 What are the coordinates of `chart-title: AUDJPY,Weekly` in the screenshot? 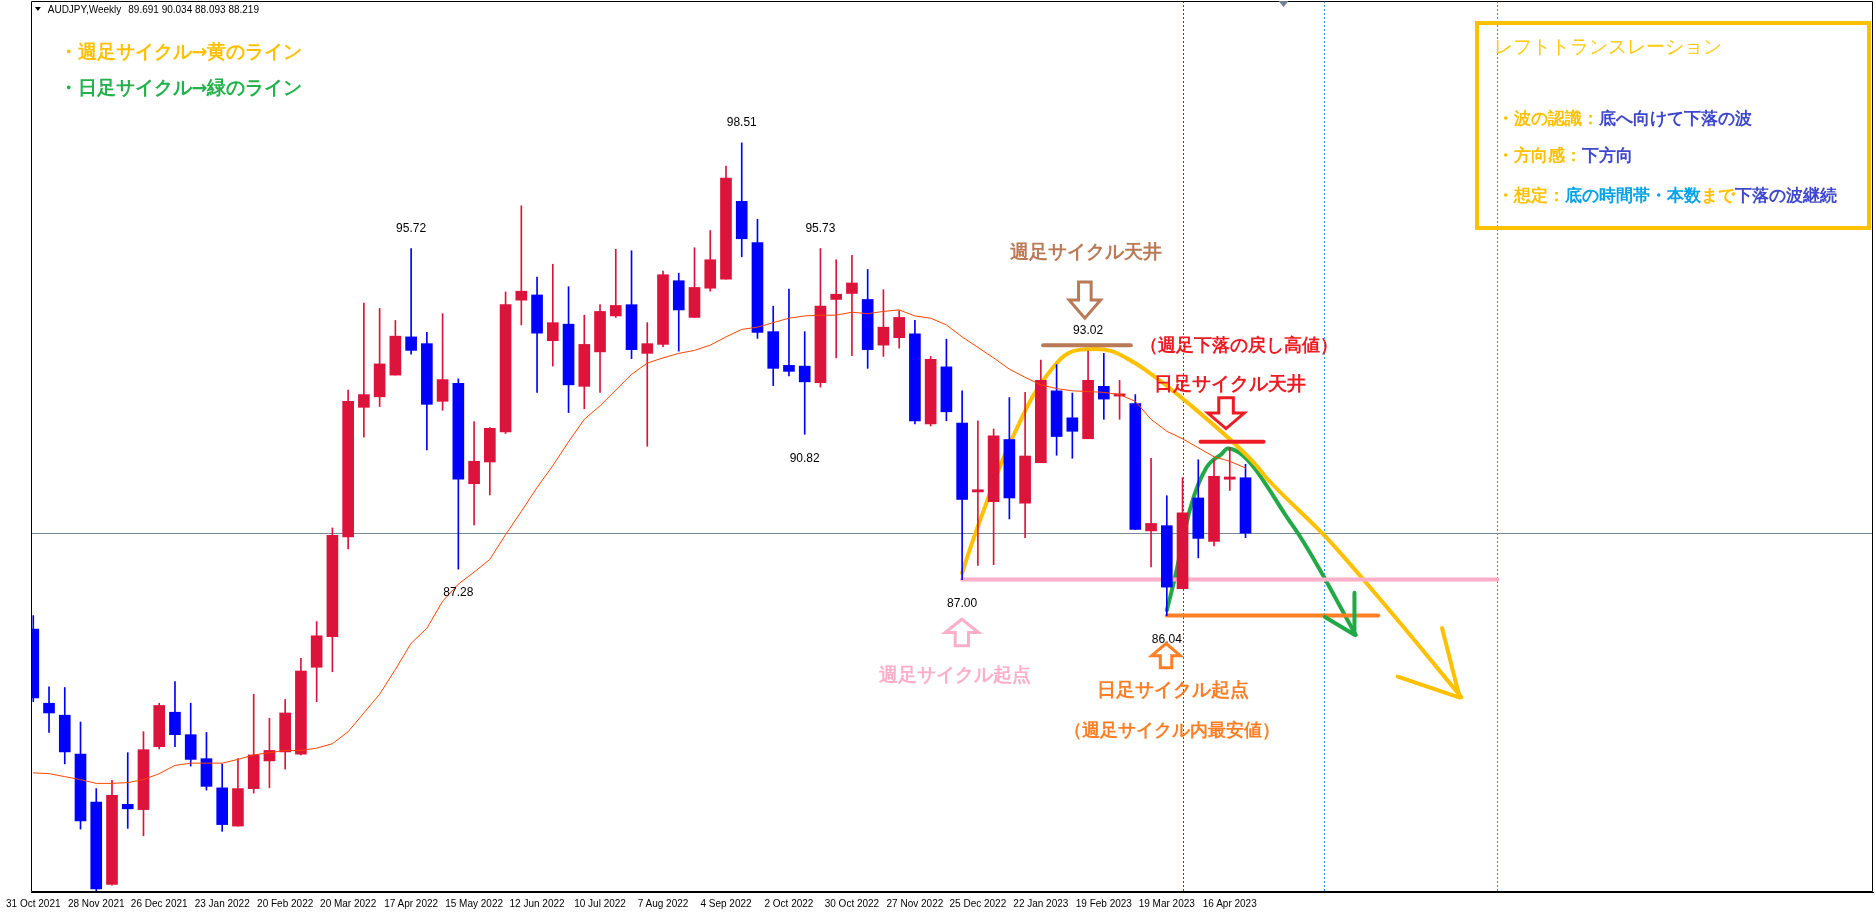 It's located at (84, 9).